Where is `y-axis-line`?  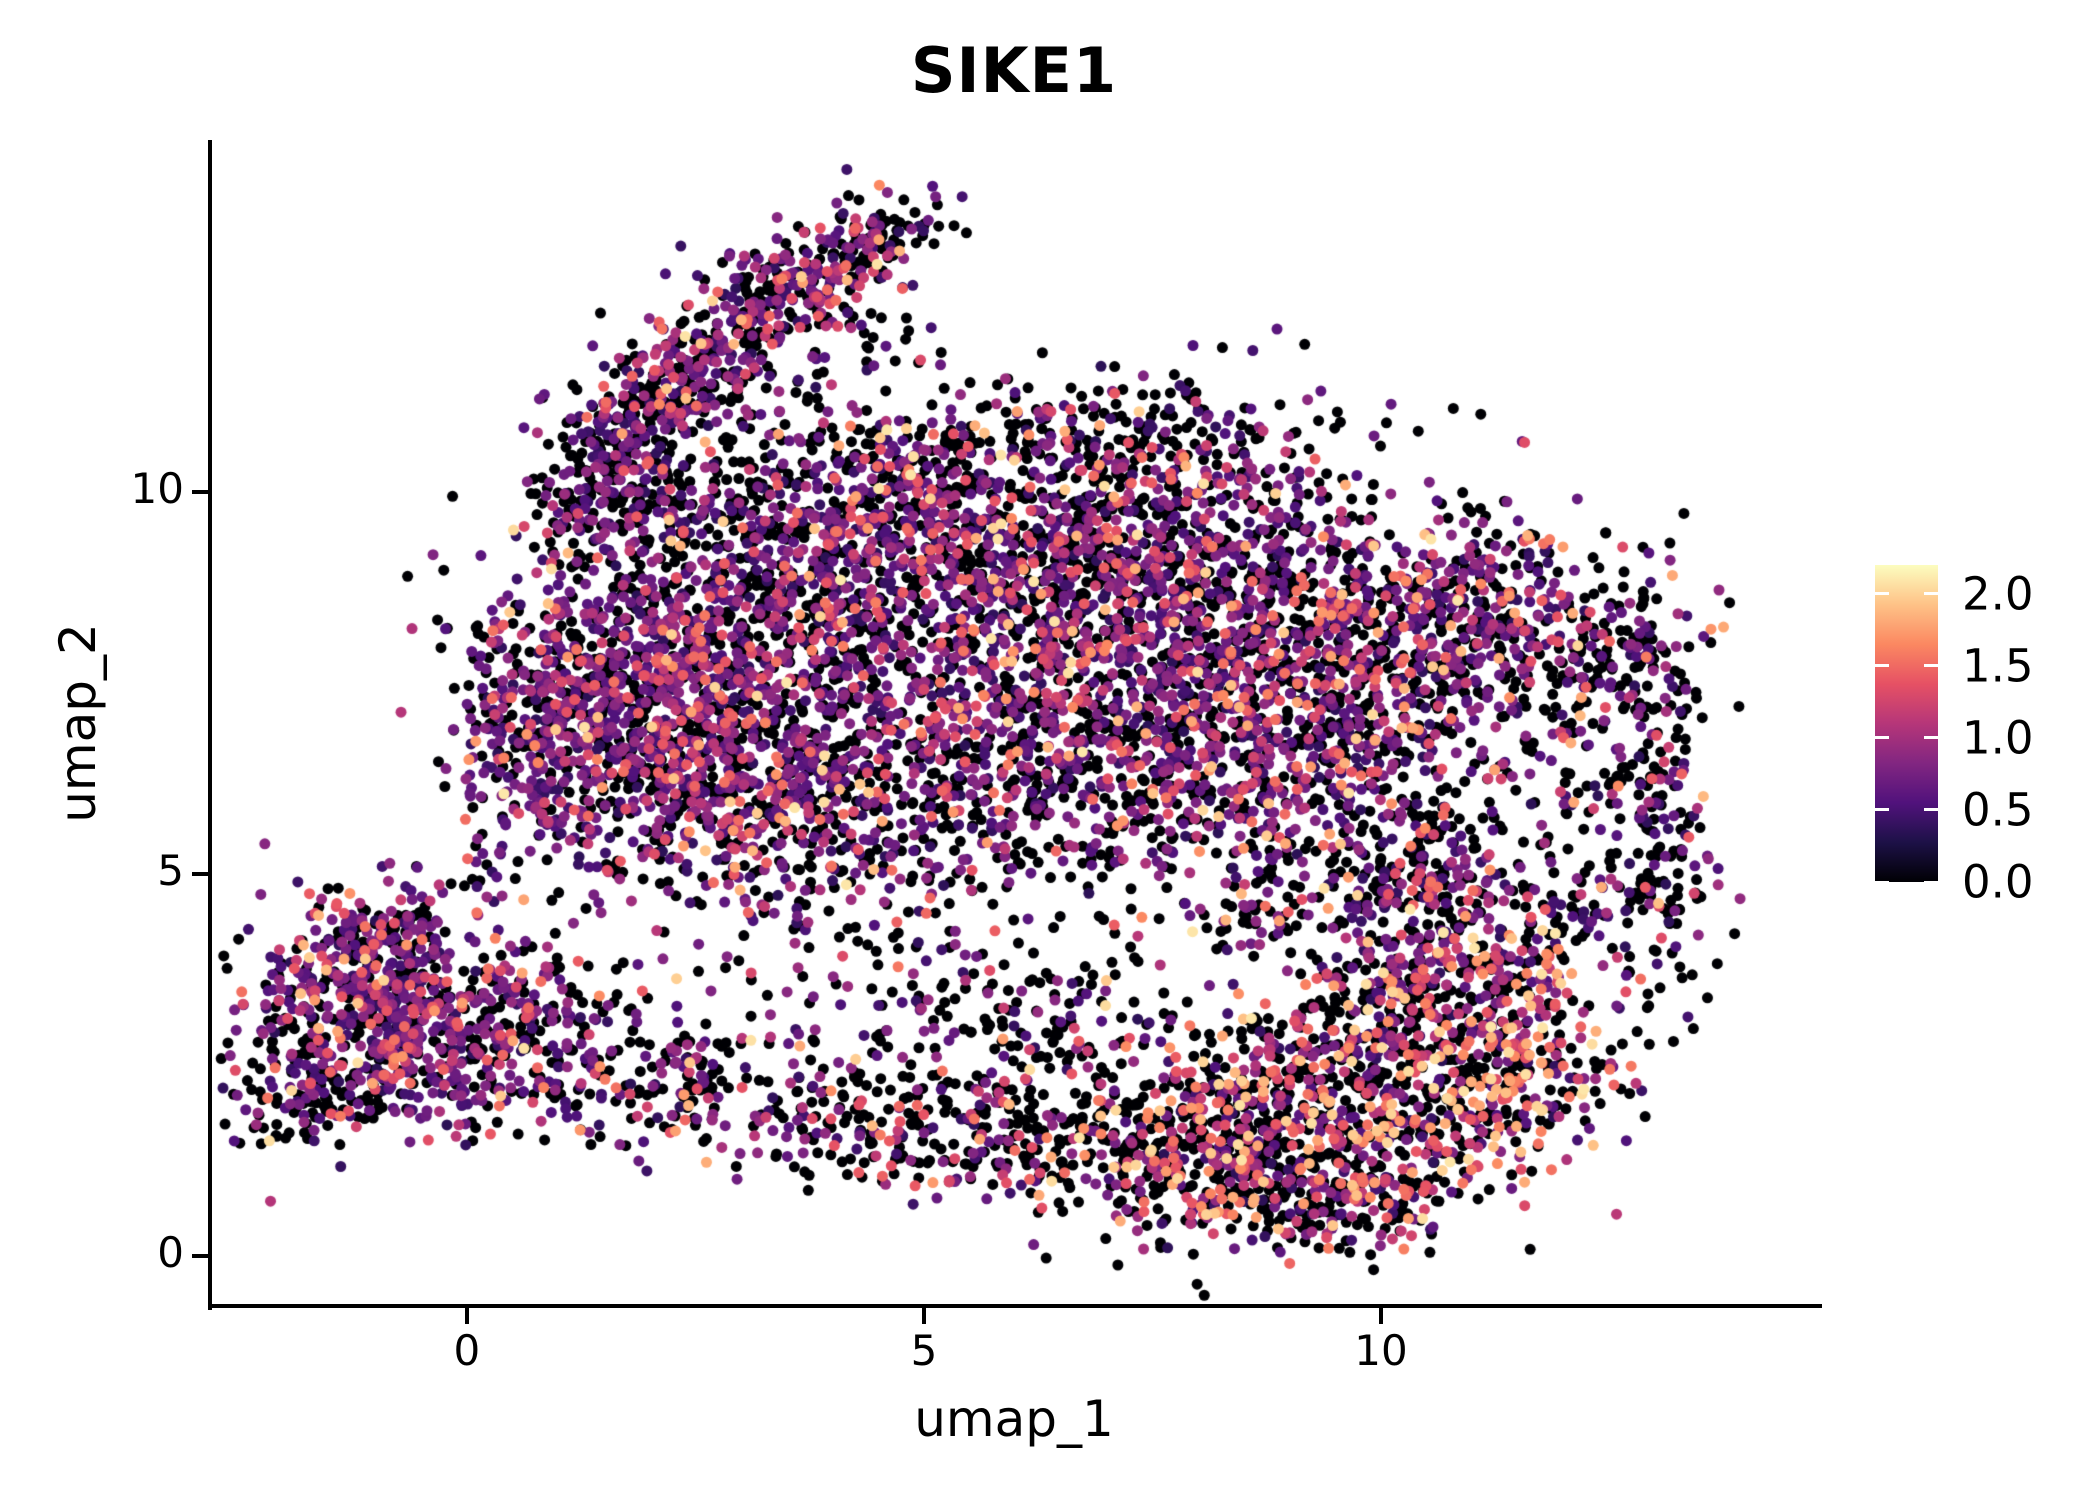 y-axis-line is located at coordinates (210, 725).